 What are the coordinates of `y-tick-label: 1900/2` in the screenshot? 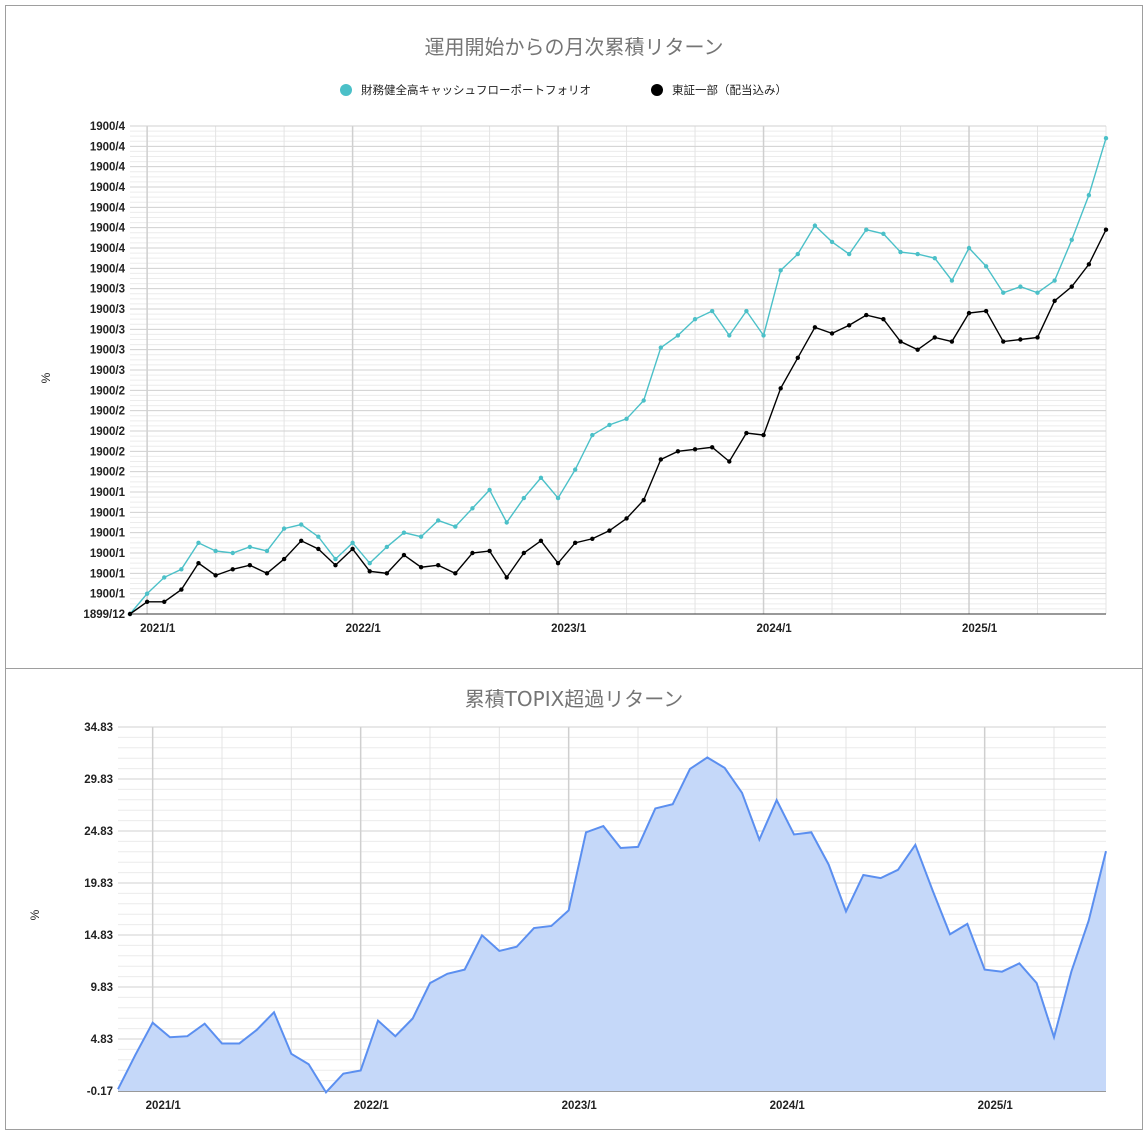 It's located at (107, 473).